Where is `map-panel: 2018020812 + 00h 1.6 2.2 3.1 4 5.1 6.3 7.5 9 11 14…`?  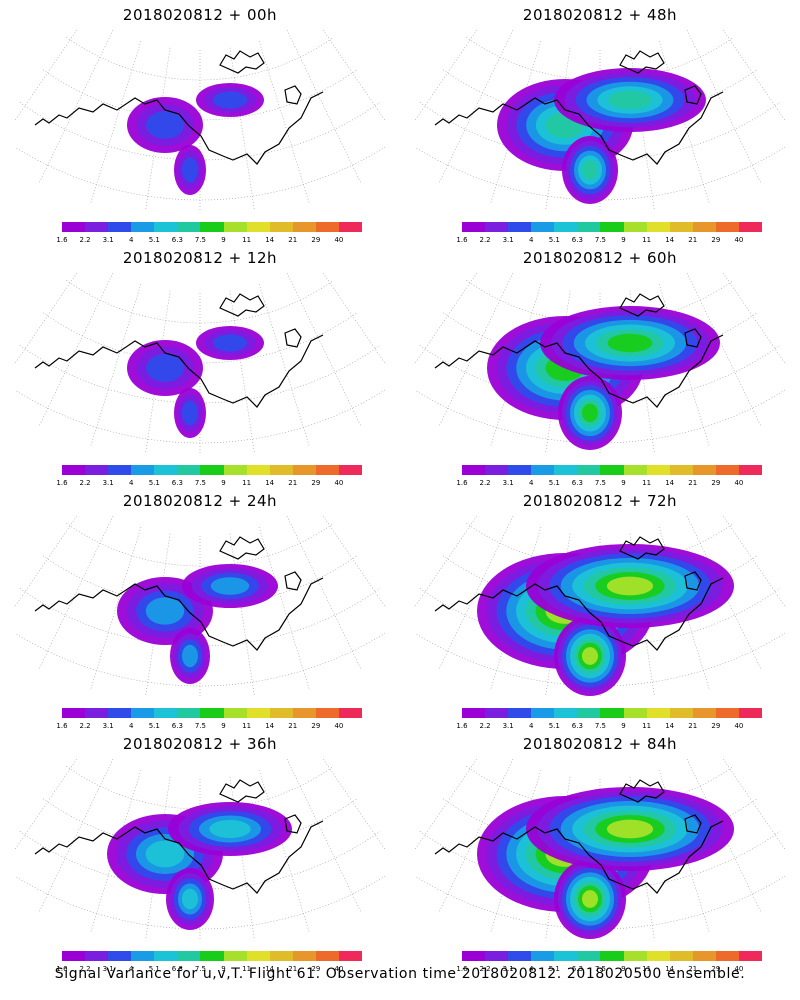 map-panel: 2018020812 + 00h 1.6 2.2 3.1 4 5.1 6.3 7.5 9 11 14… is located at coordinates (200, 122).